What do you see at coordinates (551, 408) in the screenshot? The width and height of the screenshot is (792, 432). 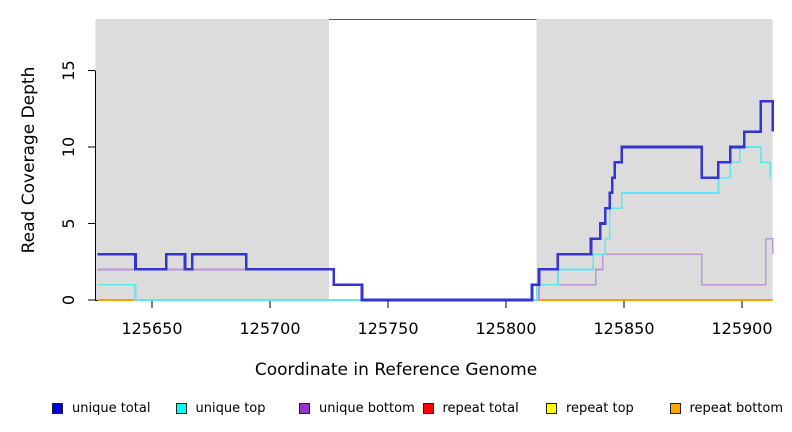 I see `repeat-top-swatch-icon` at bounding box center [551, 408].